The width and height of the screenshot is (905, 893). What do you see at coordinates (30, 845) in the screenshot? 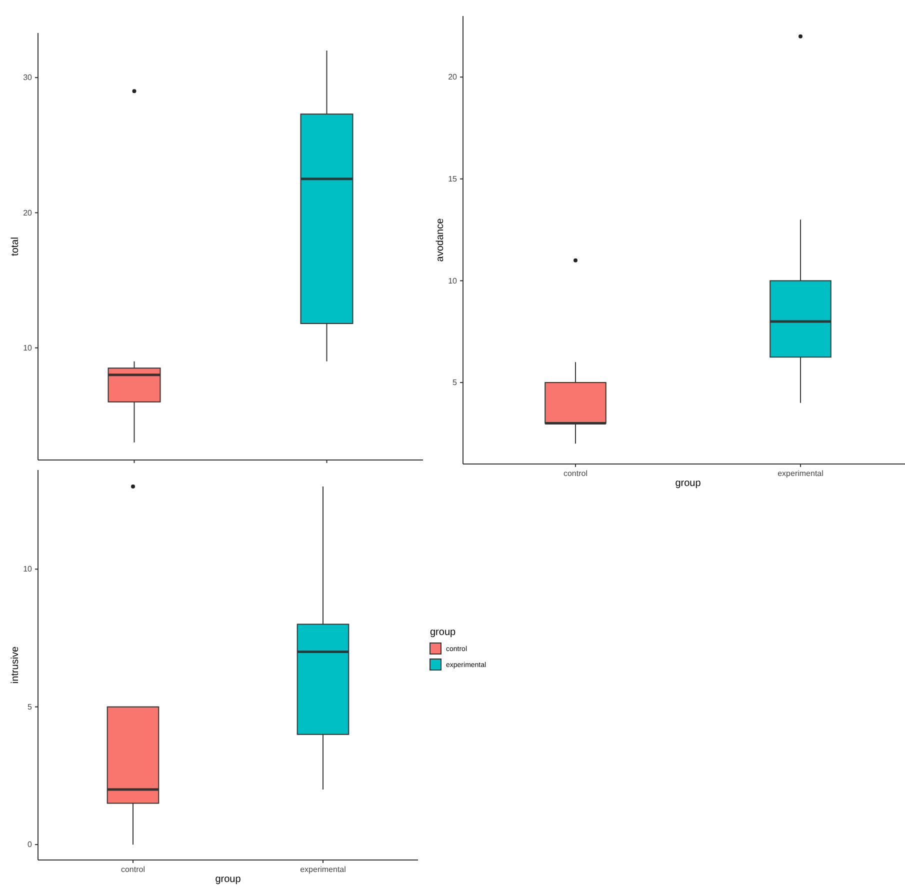
I see `y-tick-label: 0` at bounding box center [30, 845].